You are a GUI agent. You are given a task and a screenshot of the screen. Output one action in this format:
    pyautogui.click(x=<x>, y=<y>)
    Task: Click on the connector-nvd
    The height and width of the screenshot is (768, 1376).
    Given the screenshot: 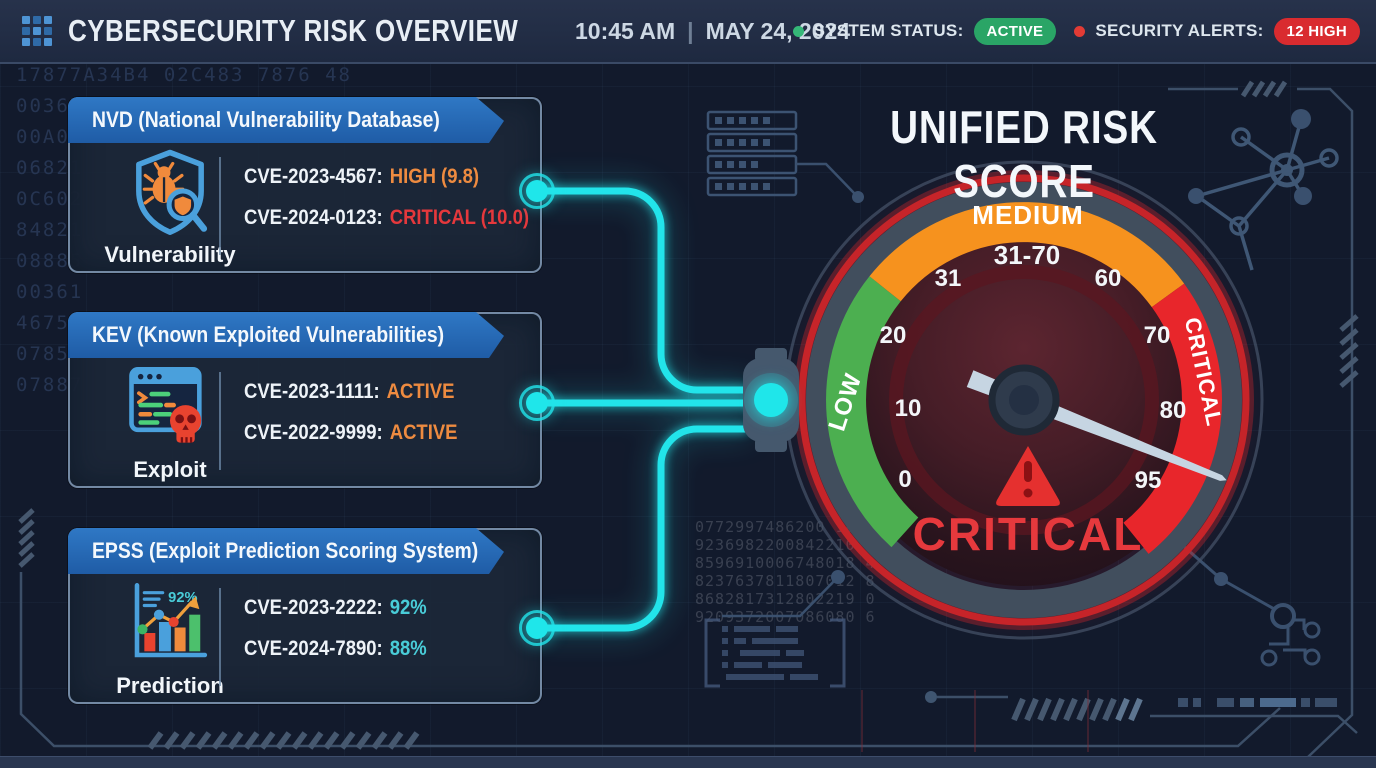 What is the action you would take?
    pyautogui.click(x=641, y=290)
    